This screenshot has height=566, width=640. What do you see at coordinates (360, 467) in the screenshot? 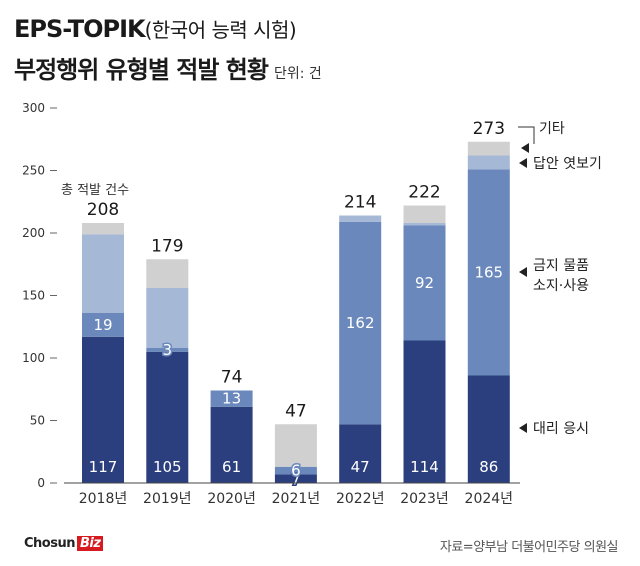
I see `data-label-proxy: 47` at bounding box center [360, 467].